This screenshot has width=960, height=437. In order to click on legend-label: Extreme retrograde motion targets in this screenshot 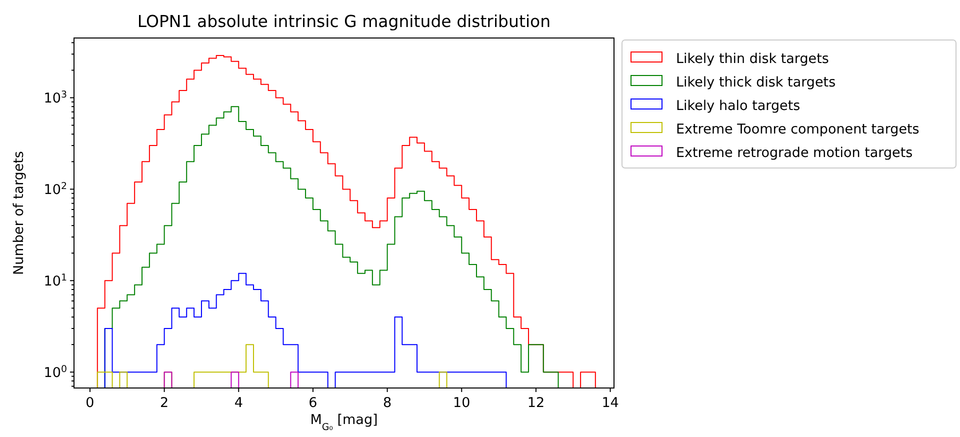, I will do `click(794, 153)`.